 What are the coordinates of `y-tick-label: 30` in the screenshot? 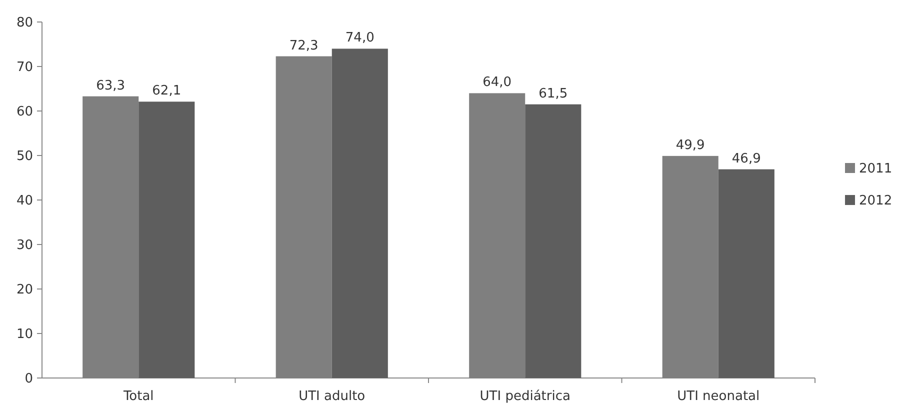 It's located at (24, 246).